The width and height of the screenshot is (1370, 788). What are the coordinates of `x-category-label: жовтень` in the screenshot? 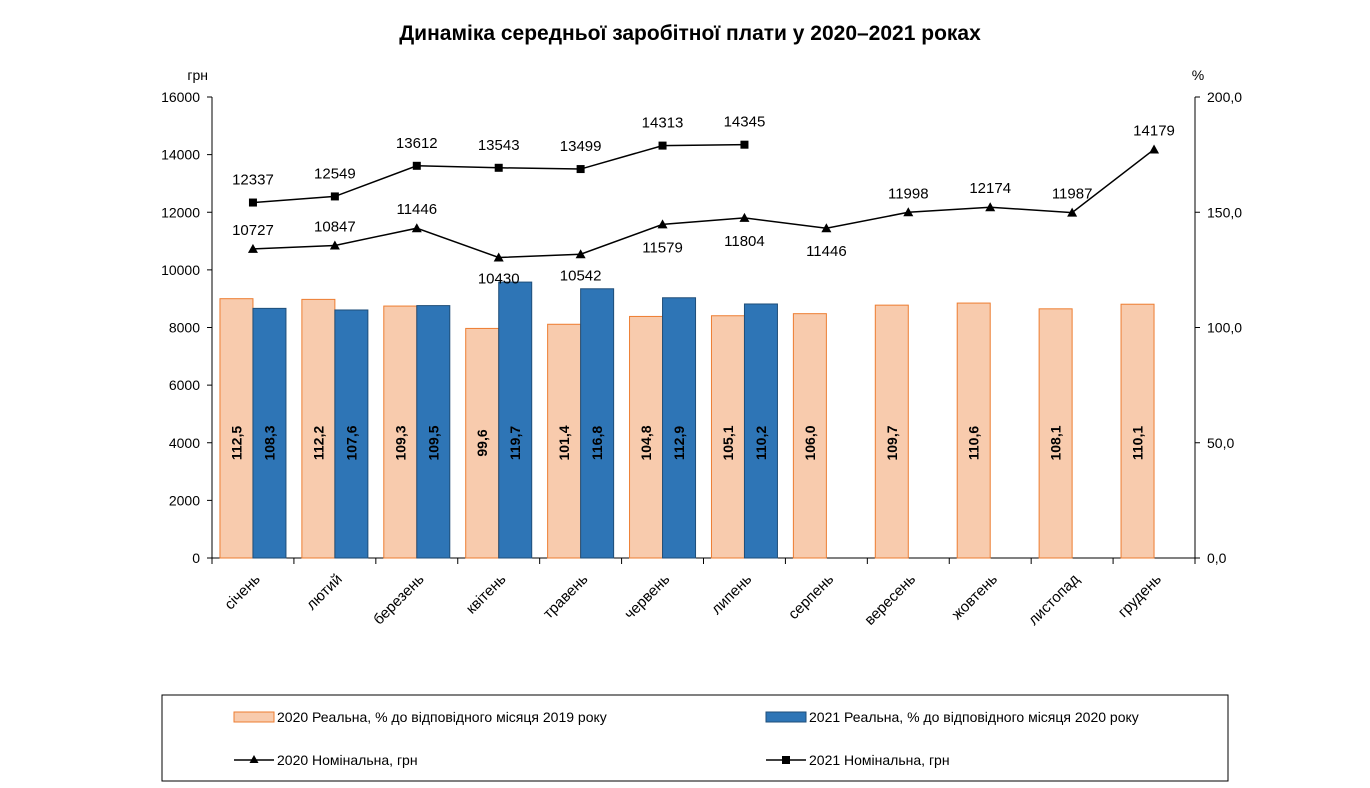 It's located at (975, 597).